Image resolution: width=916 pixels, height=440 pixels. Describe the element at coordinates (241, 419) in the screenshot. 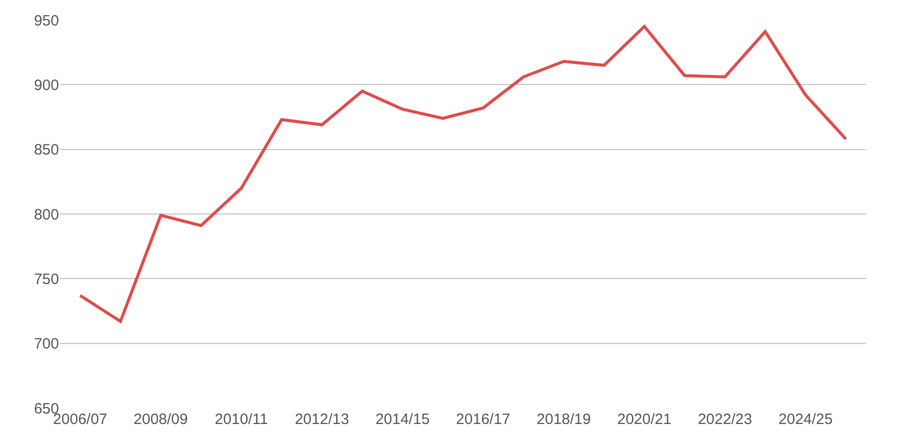

I see `x-tick-label: 2010/11` at that location.